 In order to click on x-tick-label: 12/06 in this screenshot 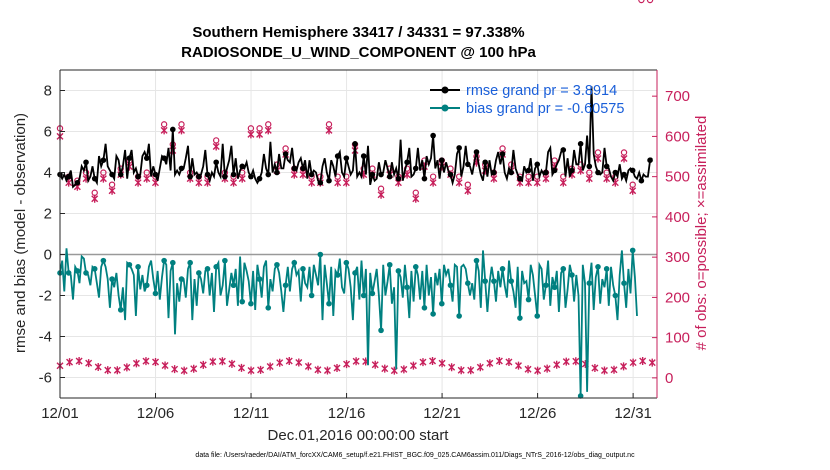, I will do `click(156, 413)`.